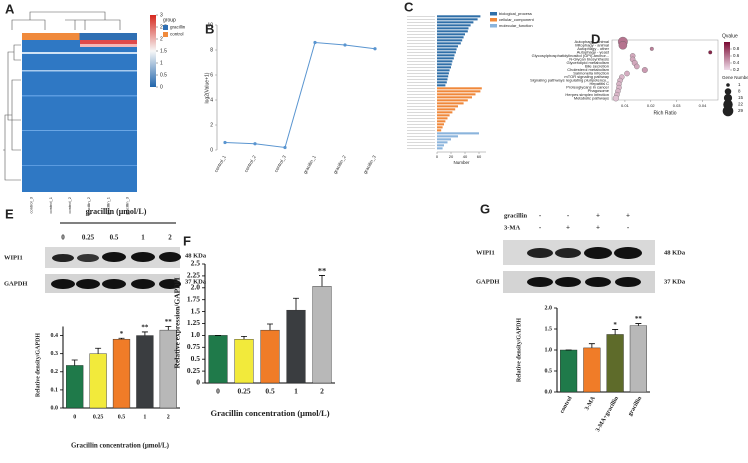  What do you see at coordinates (727, 56) in the screenshot?
I see `colorbar` at bounding box center [727, 56].